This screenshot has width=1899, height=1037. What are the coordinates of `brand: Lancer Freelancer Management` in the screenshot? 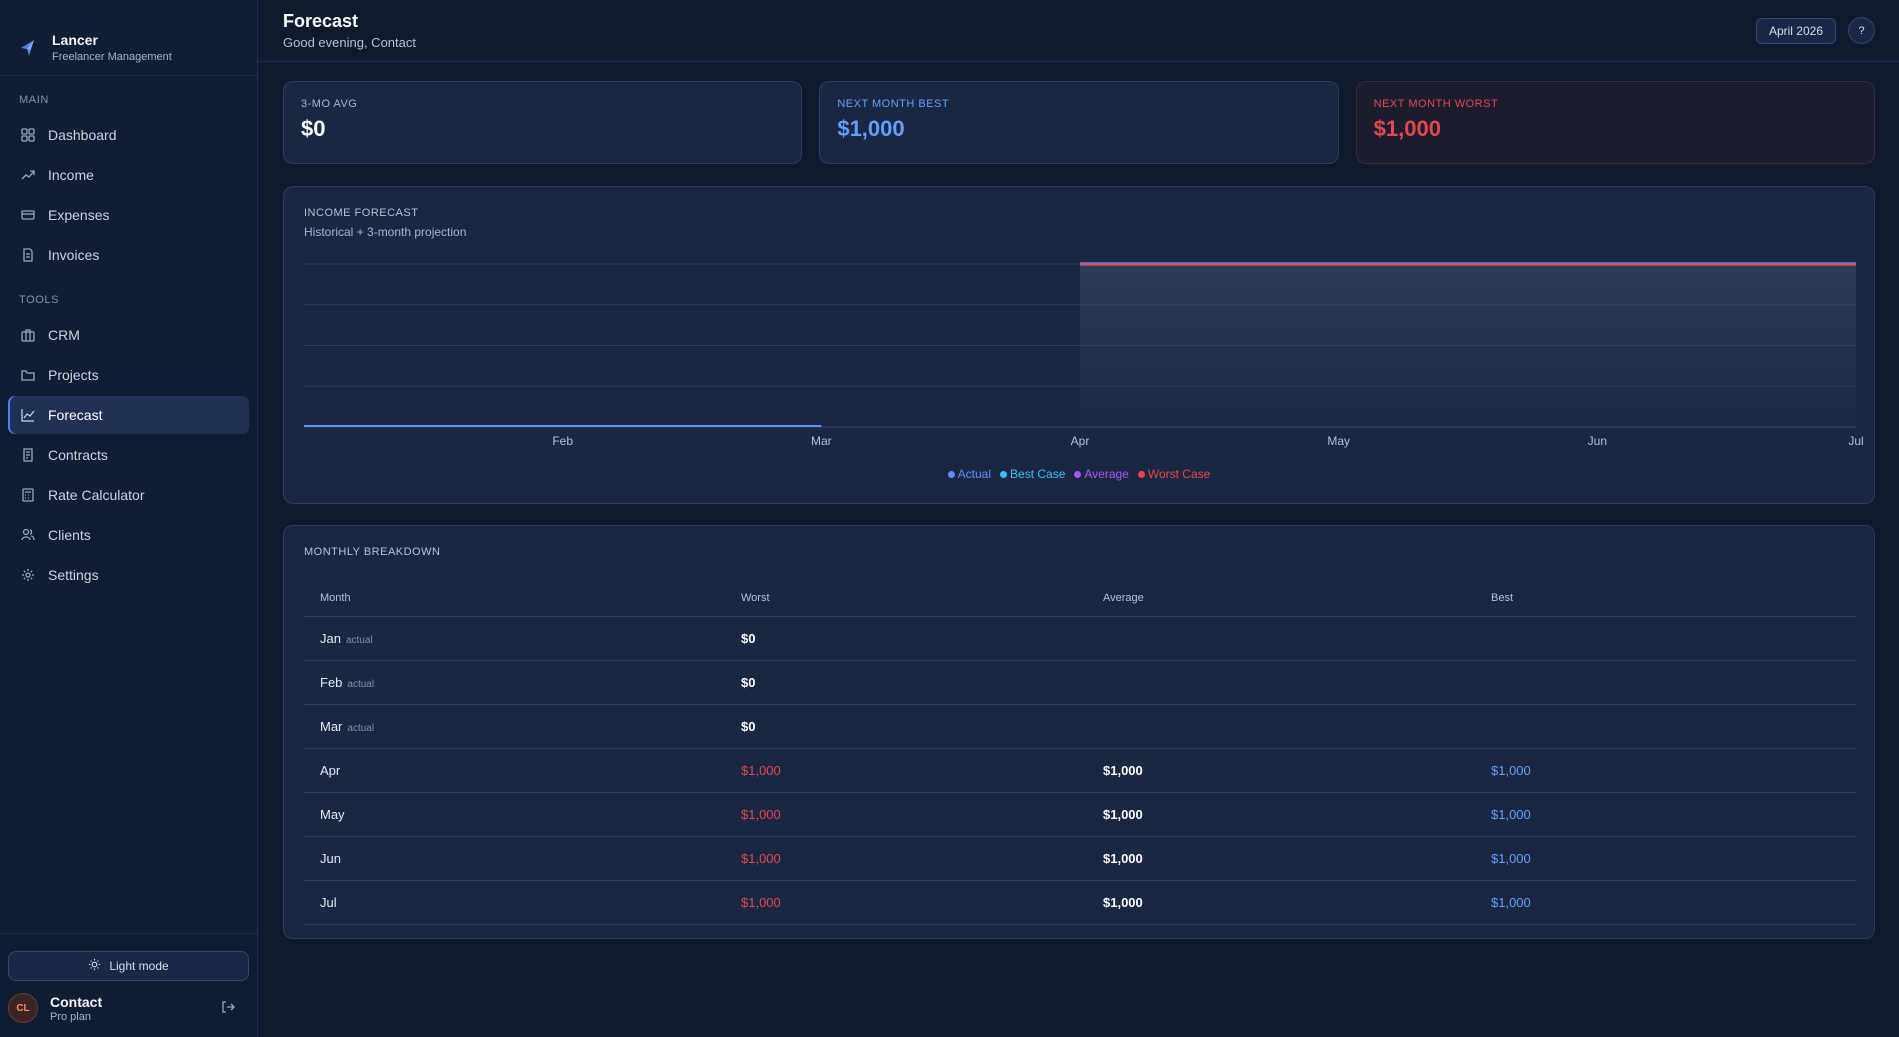 It's located at (128, 38).